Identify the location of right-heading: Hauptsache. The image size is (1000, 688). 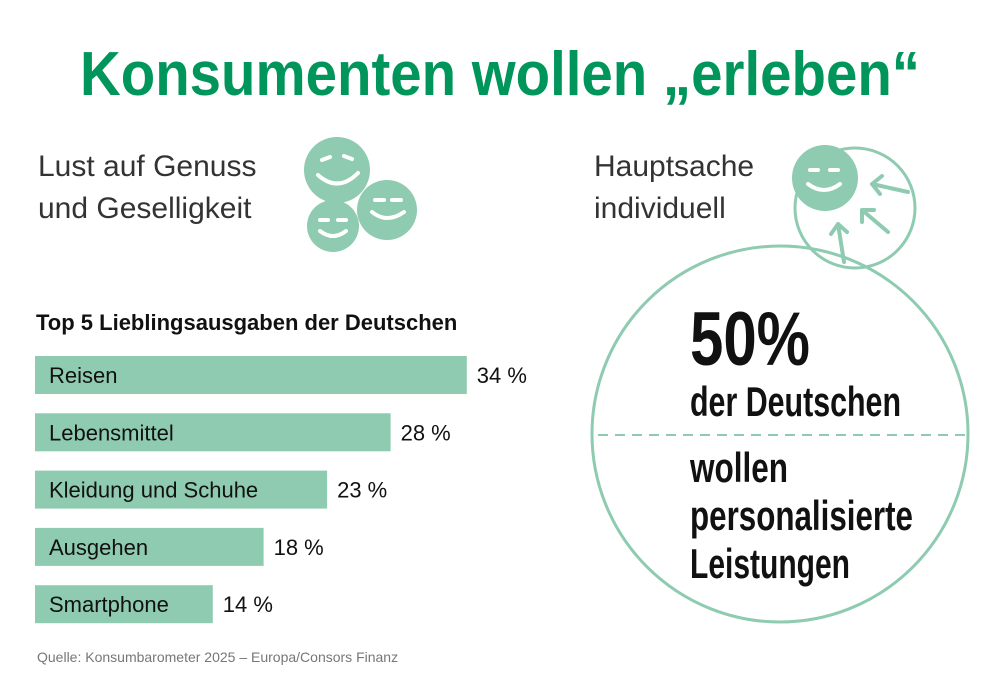
(674, 166).